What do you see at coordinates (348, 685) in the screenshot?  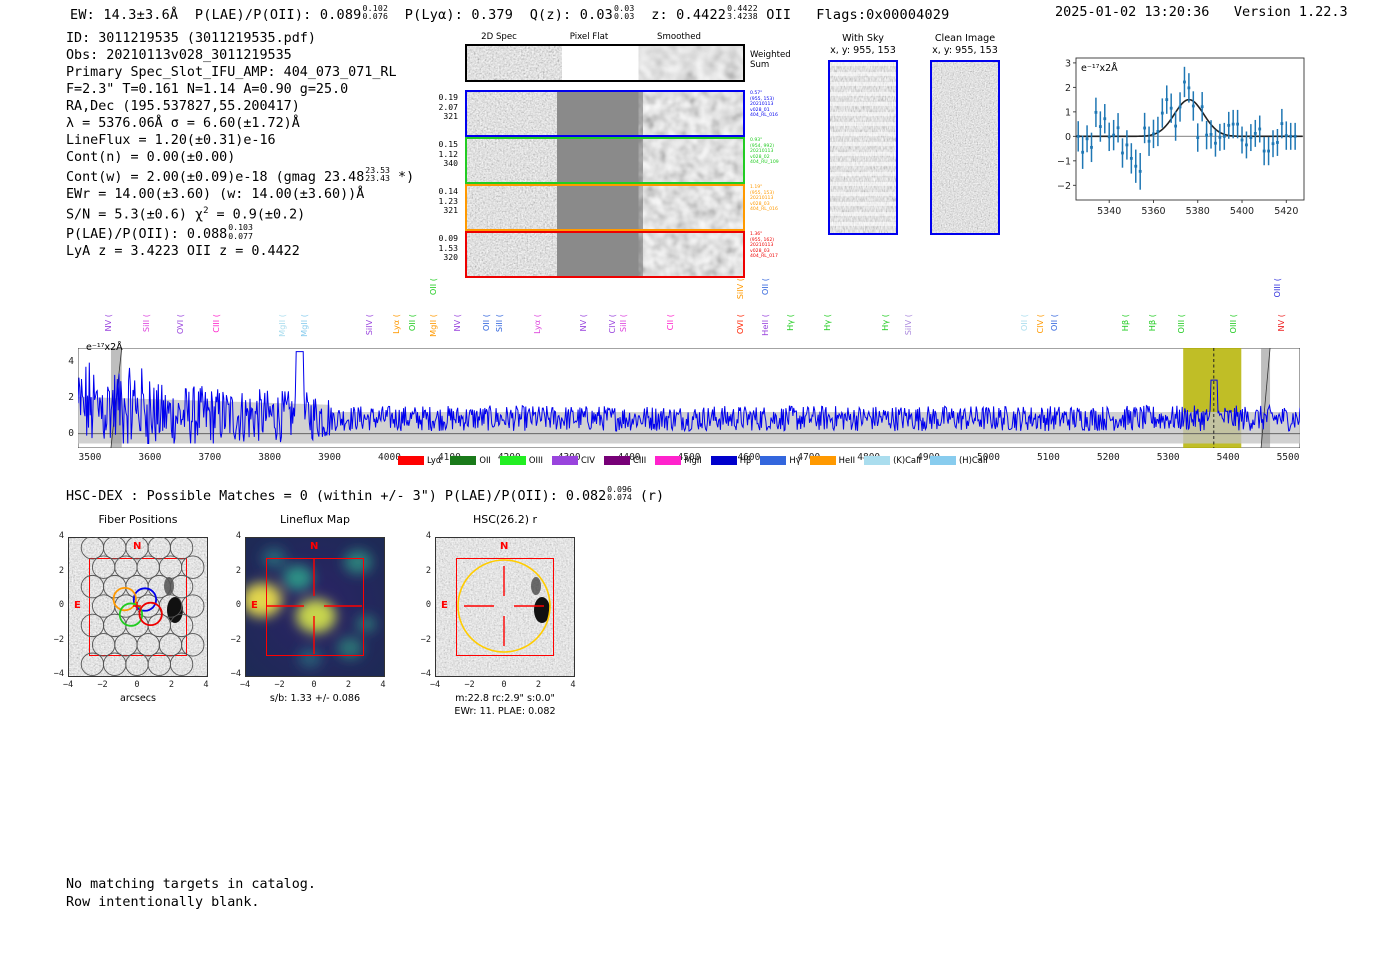 I see `panel-xtick-lineflux: 2` at bounding box center [348, 685].